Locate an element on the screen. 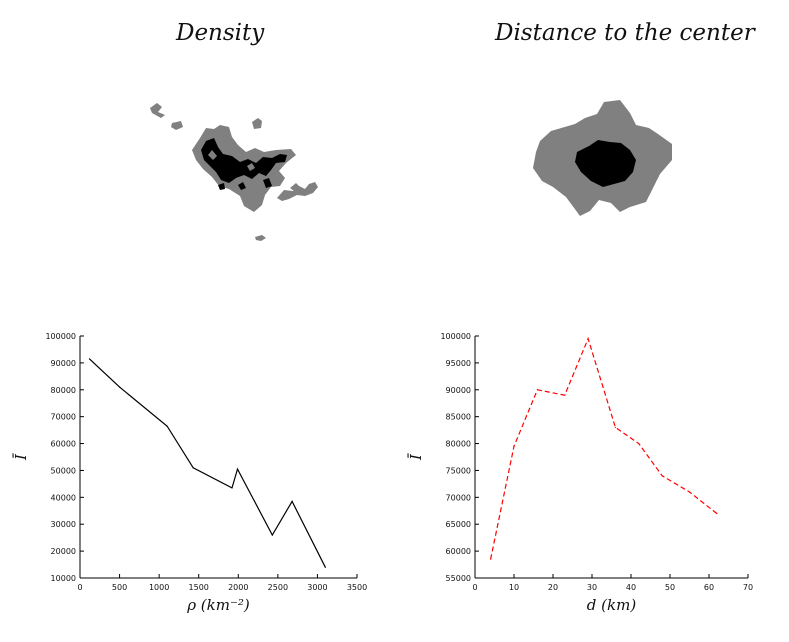 The image size is (789, 642). x-tick-label: 60 is located at coordinates (709, 587).